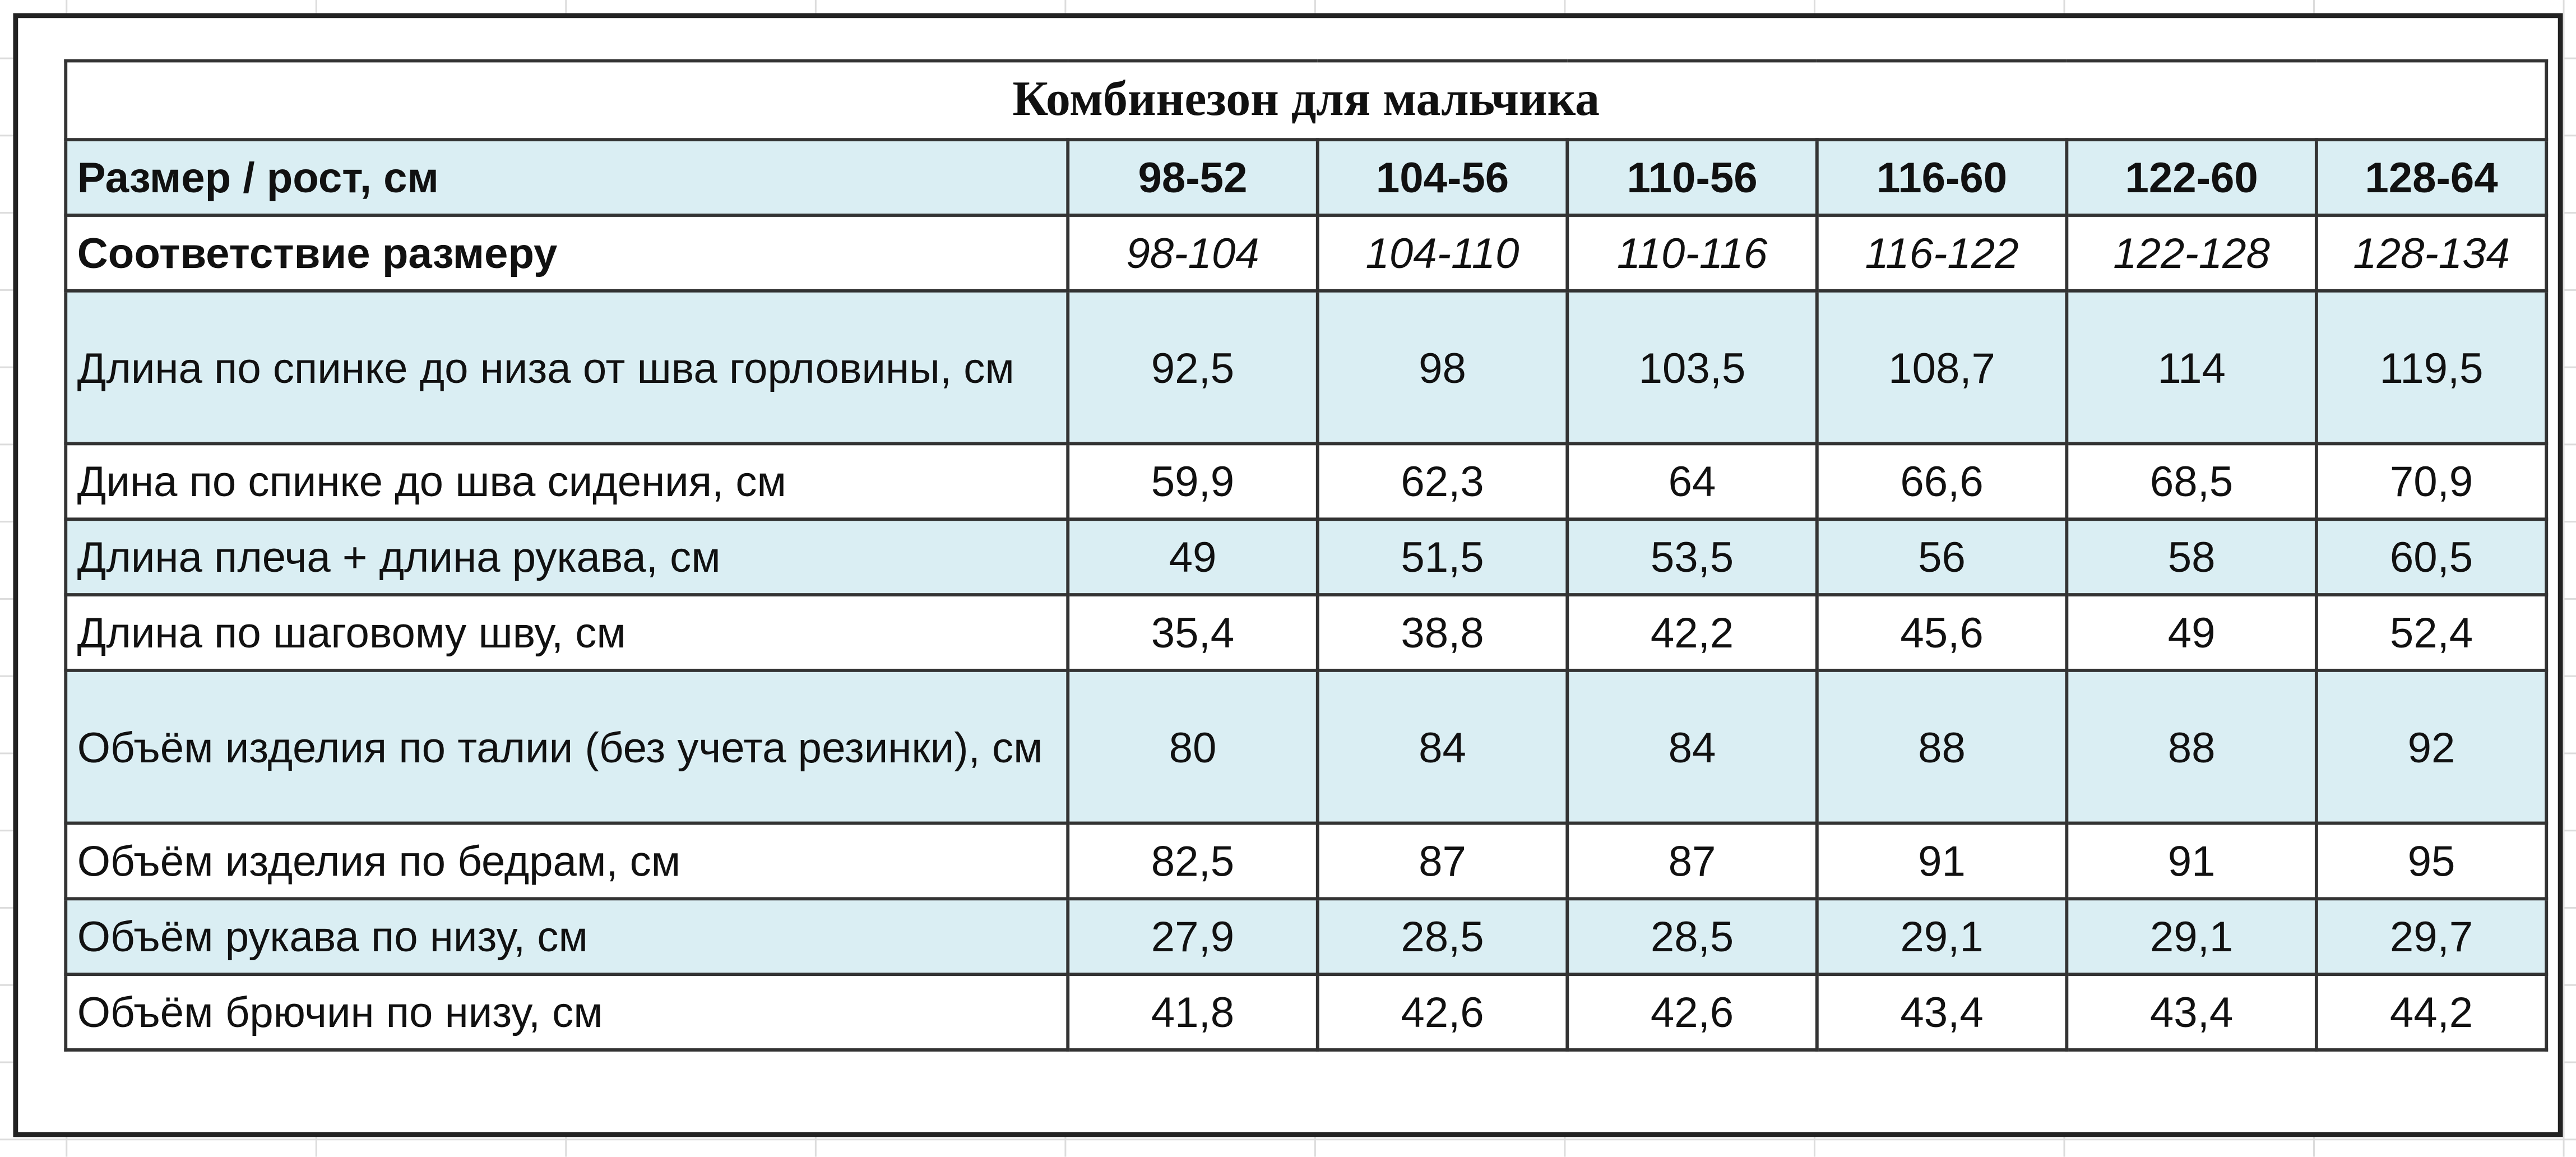  I want to click on cell-value: 82,5, so click(1192, 861).